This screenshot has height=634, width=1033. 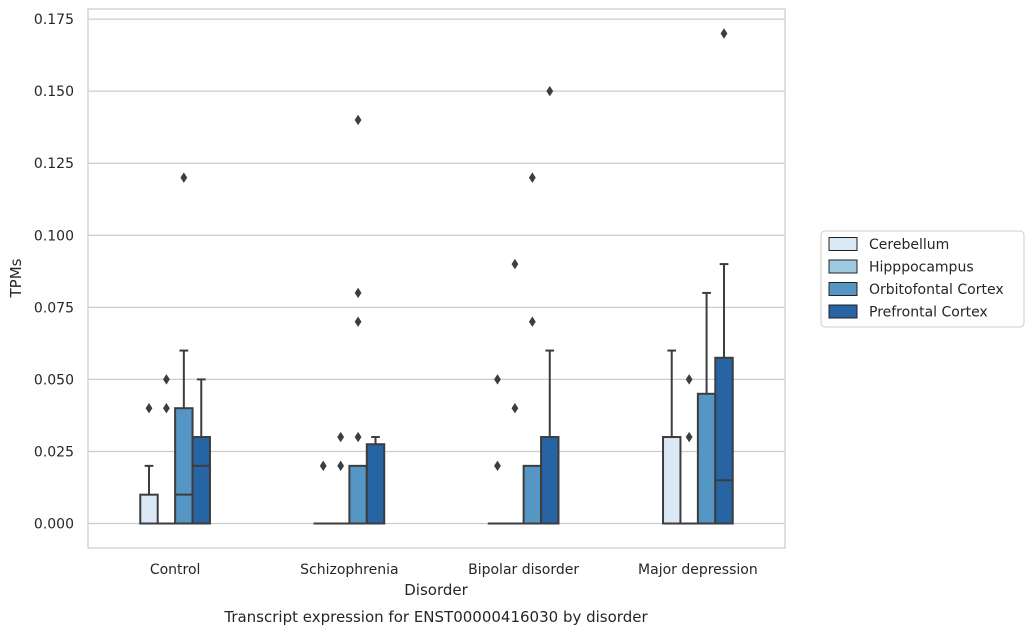 I want to click on y-tick-label: 0.025, so click(x=54, y=452).